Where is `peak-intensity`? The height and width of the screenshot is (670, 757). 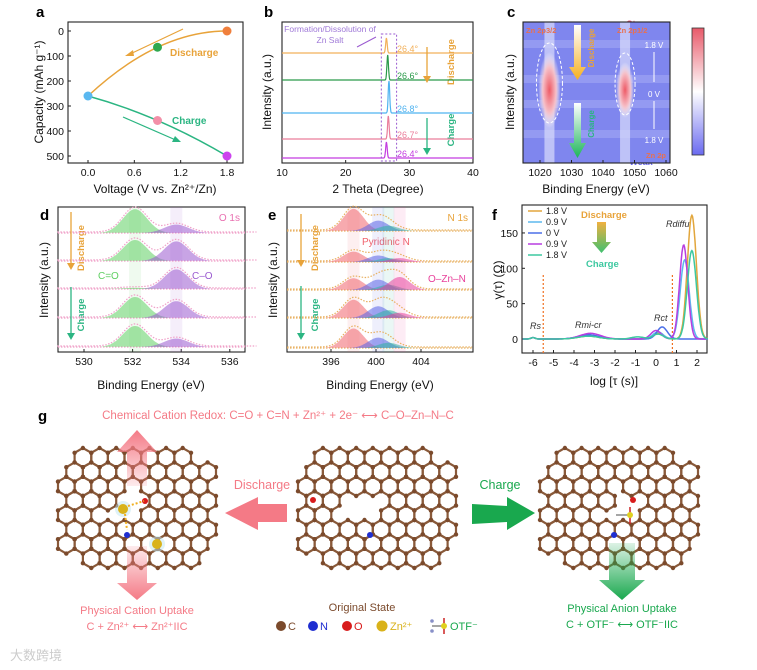 peak-intensity is located at coordinates (625, 90).